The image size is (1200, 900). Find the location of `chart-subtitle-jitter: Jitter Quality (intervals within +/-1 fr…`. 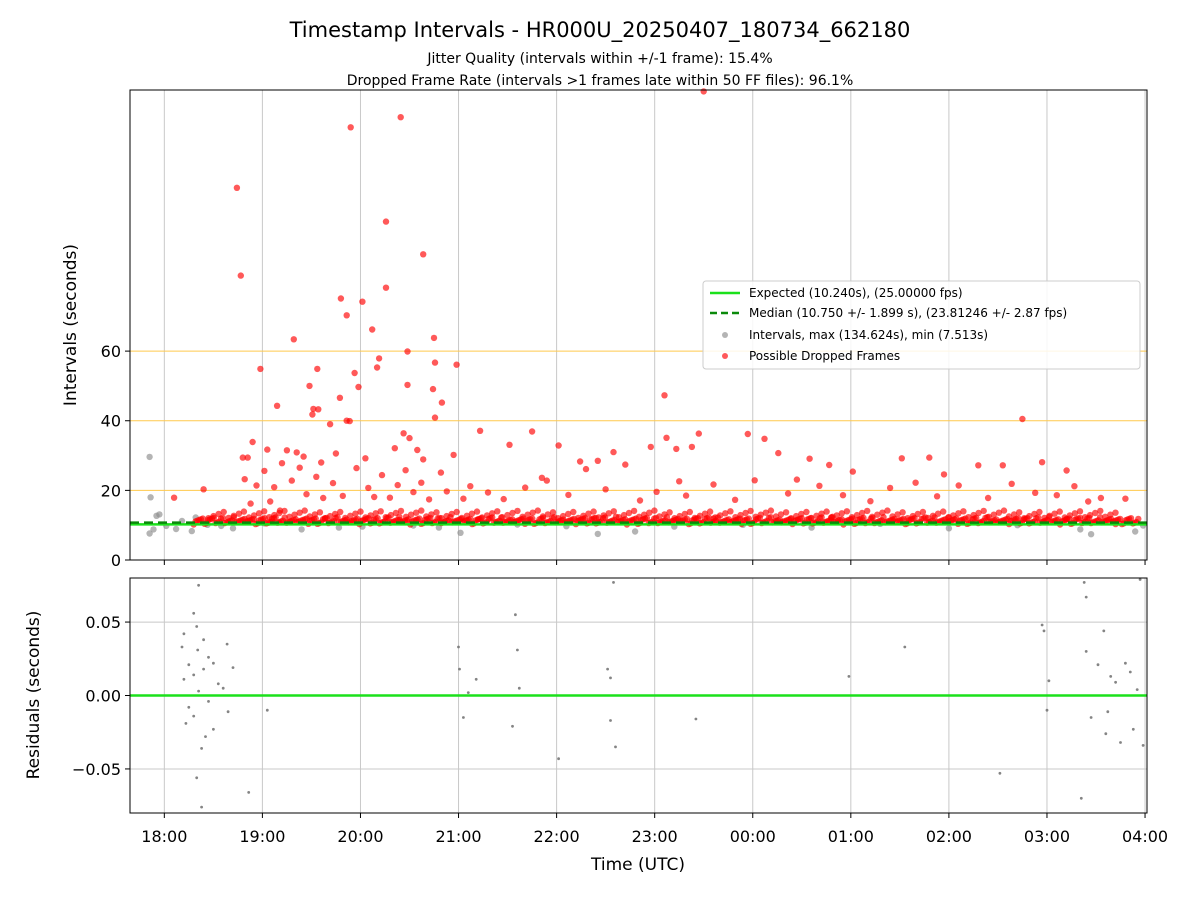

chart-subtitle-jitter: Jitter Quality (intervals within +/-1 fr… is located at coordinates (599, 59).